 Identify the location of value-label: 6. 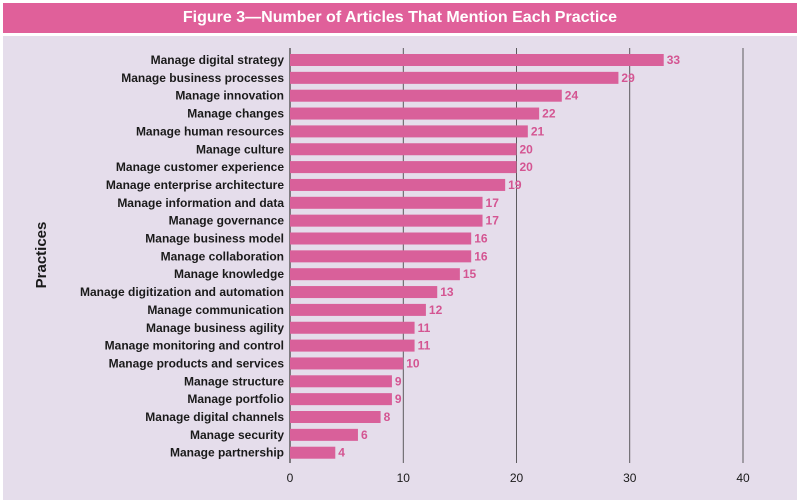
(364, 435).